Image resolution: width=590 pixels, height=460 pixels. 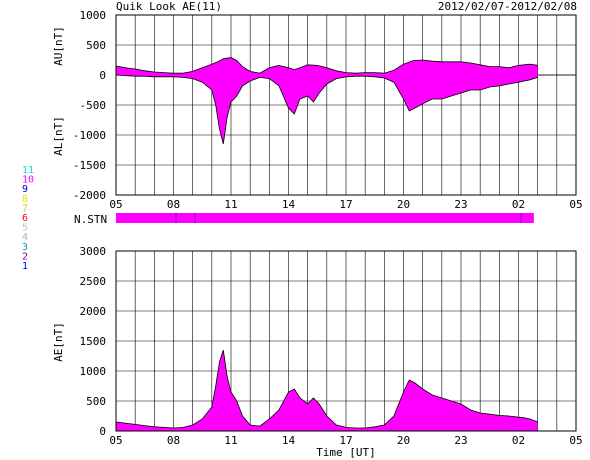 What do you see at coordinates (25, 266) in the screenshot?
I see `legend-item-1: 1` at bounding box center [25, 266].